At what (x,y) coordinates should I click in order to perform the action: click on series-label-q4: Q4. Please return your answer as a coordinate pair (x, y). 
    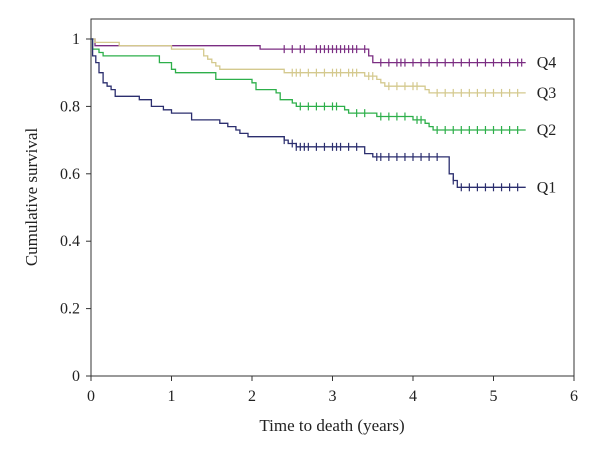
    Looking at the image, I should click on (547, 63).